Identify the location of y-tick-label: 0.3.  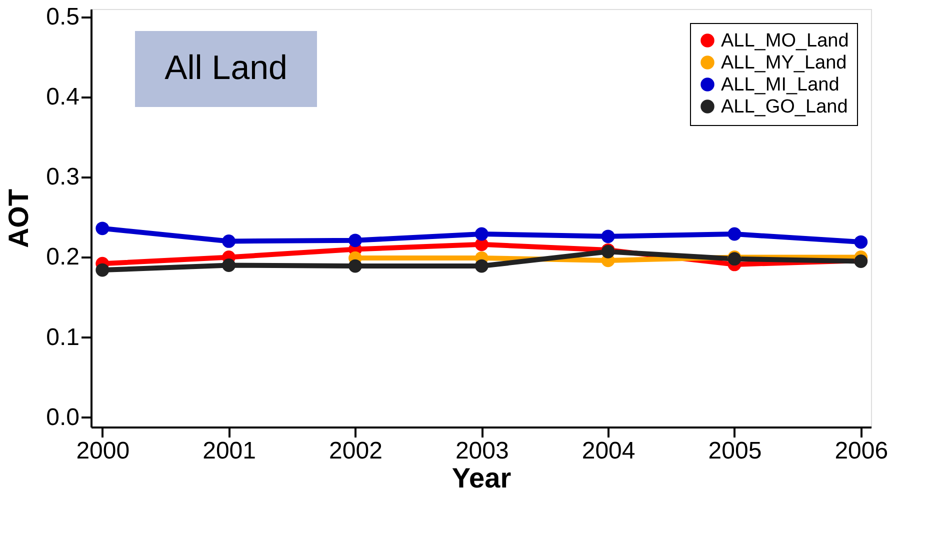
(63, 177).